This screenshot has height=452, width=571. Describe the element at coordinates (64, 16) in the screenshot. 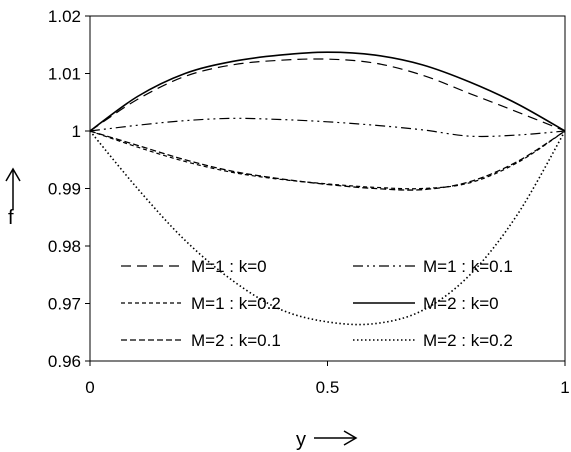

I see `y-tick-label: 1.02` at that location.